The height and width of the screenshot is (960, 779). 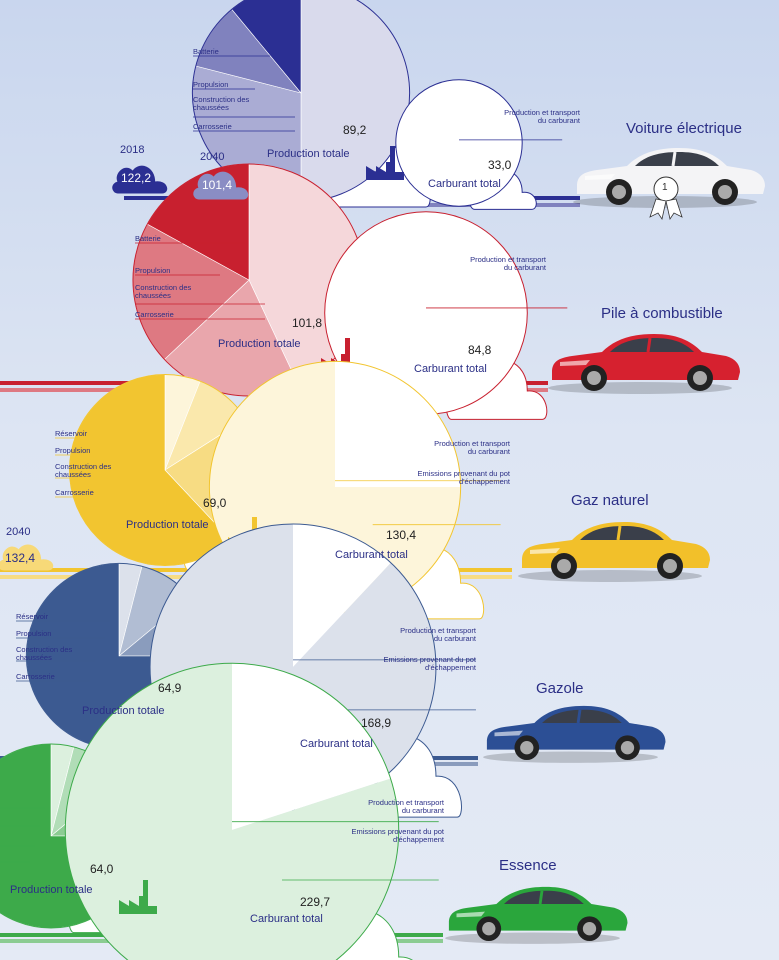 I want to click on previous-value: 122,2, so click(x=136, y=178).